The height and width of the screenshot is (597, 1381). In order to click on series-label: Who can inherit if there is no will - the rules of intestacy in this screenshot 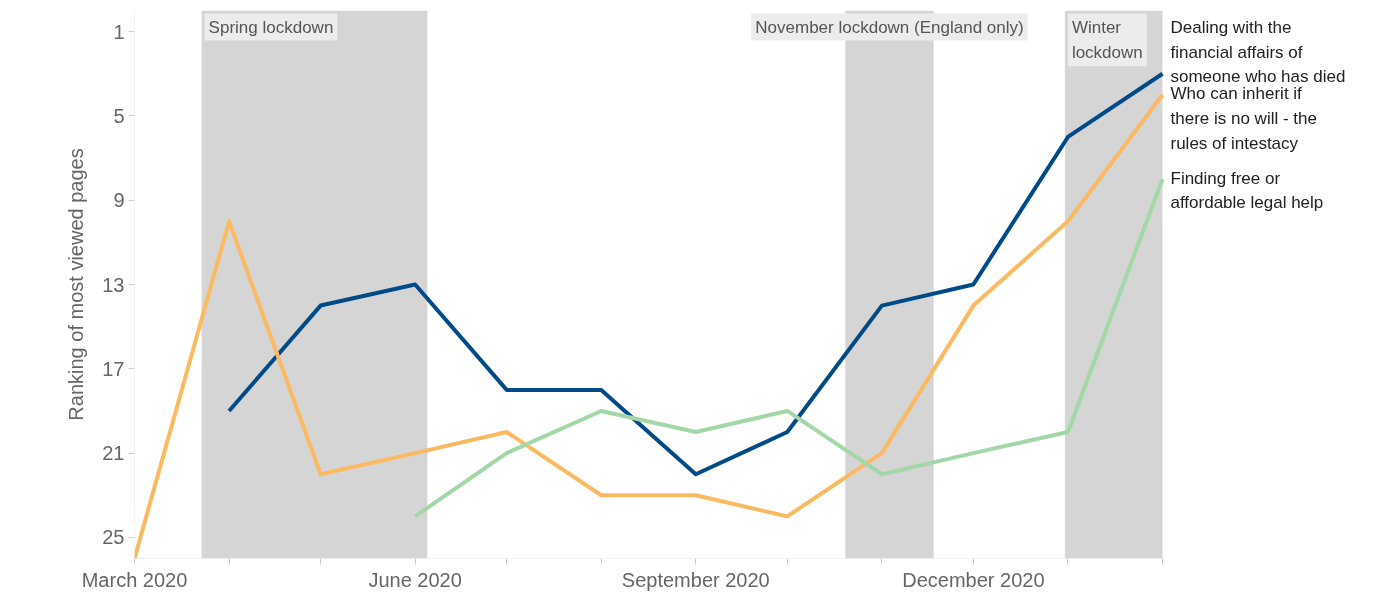, I will do `click(1243, 118)`.